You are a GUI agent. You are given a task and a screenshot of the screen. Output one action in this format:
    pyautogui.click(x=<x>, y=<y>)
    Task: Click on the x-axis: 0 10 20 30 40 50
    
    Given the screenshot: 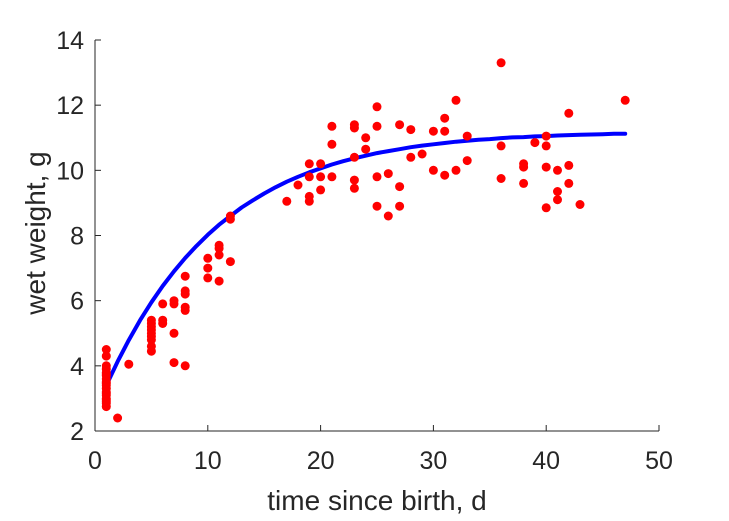 What is the action you would take?
    pyautogui.click(x=380, y=450)
    